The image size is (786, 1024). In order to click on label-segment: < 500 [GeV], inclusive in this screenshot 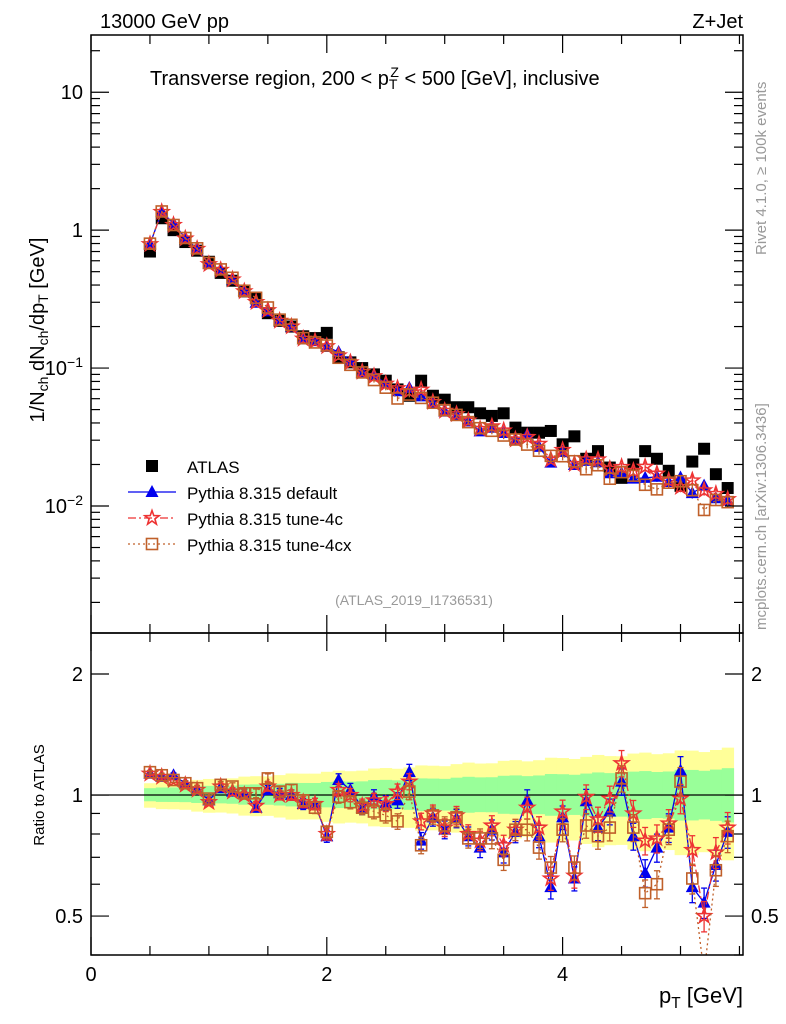, I will do `click(499, 79)`.